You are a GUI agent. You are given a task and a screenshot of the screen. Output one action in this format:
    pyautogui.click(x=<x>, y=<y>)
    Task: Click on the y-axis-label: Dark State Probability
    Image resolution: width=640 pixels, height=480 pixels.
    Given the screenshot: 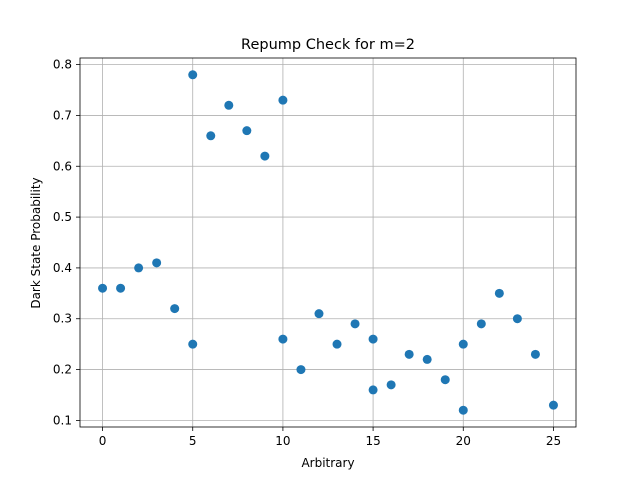 What is the action you would take?
    pyautogui.click(x=36, y=242)
    